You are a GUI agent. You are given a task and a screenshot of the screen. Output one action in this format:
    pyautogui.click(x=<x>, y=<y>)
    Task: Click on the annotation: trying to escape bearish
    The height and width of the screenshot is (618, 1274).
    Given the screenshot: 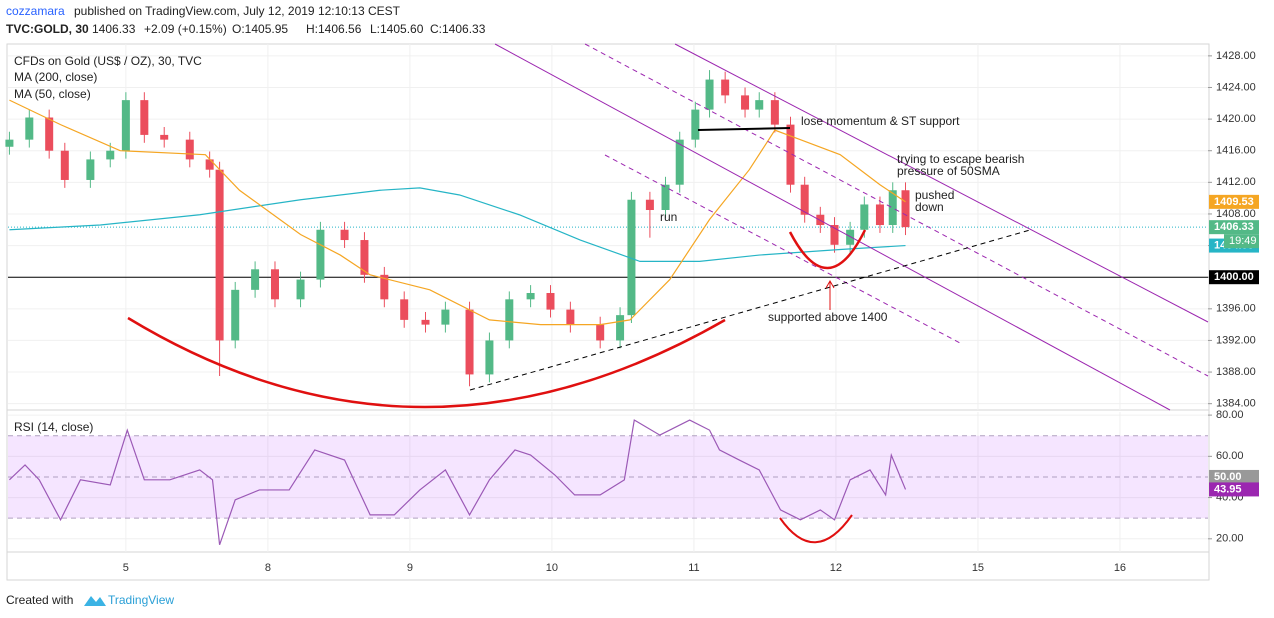 What is the action you would take?
    pyautogui.click(x=960, y=159)
    